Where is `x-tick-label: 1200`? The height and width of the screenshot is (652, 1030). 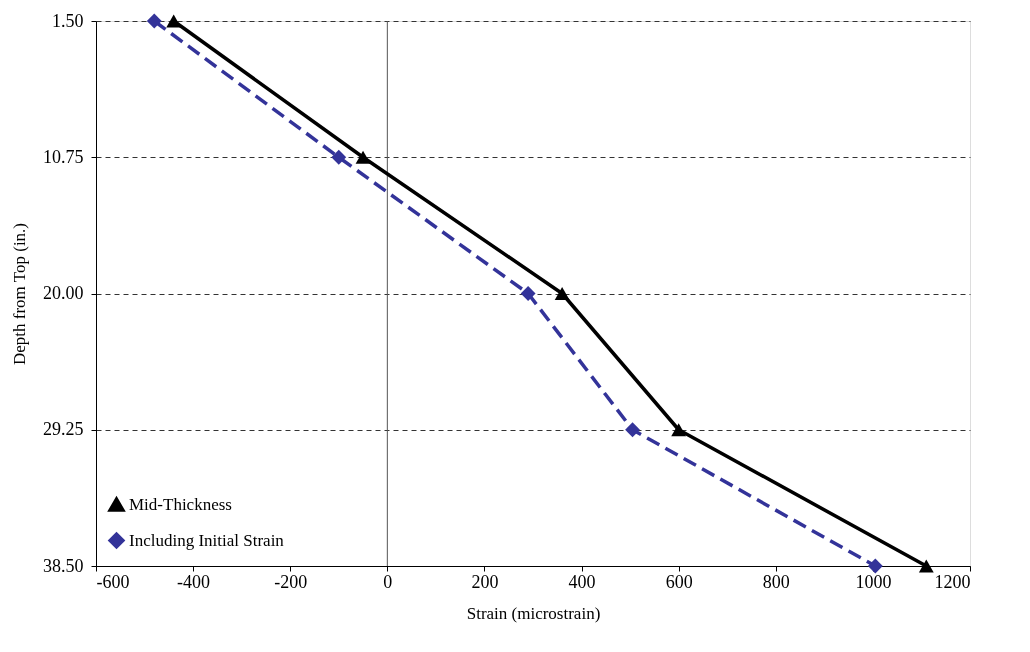 x-tick-label: 1200 is located at coordinates (952, 581).